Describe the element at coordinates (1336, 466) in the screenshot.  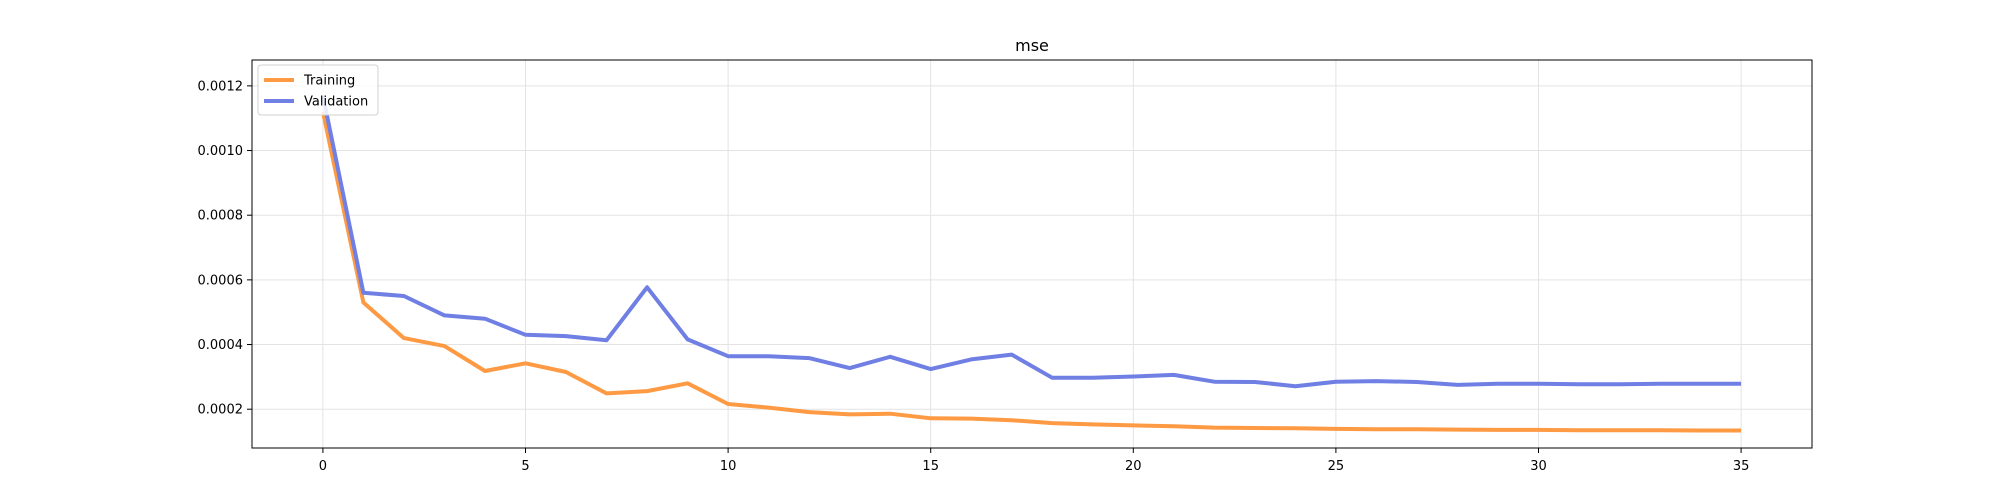
I see `x-tick-label: 25` at that location.